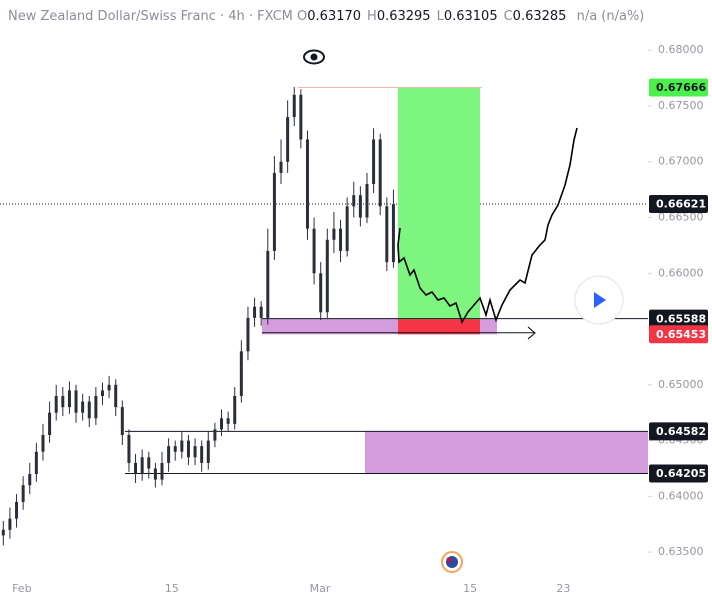 Image resolution: width=712 pixels, height=601 pixels. Describe the element at coordinates (452, 562) in the screenshot. I see `event-flag` at that location.